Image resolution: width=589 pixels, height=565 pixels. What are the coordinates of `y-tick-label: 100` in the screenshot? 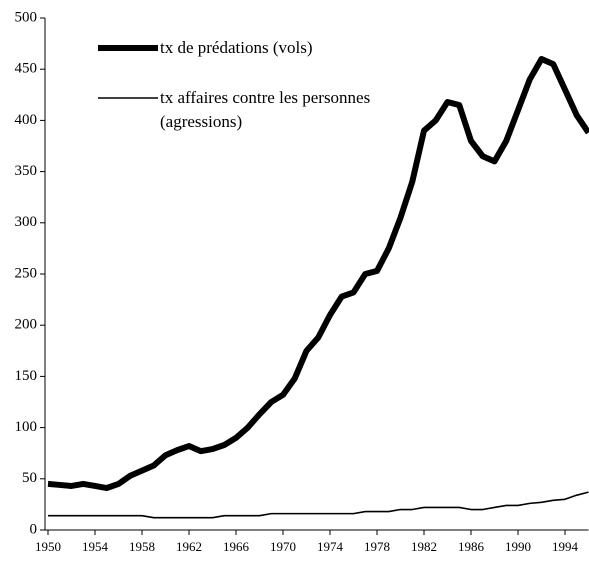 It's located at (26, 427).